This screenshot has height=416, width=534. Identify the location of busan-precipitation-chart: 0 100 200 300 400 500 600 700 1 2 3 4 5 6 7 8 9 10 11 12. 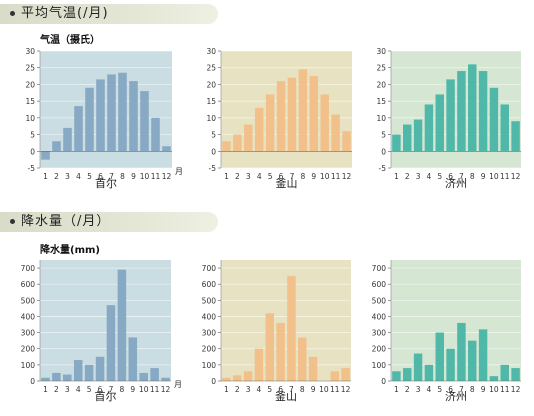
(282, 329).